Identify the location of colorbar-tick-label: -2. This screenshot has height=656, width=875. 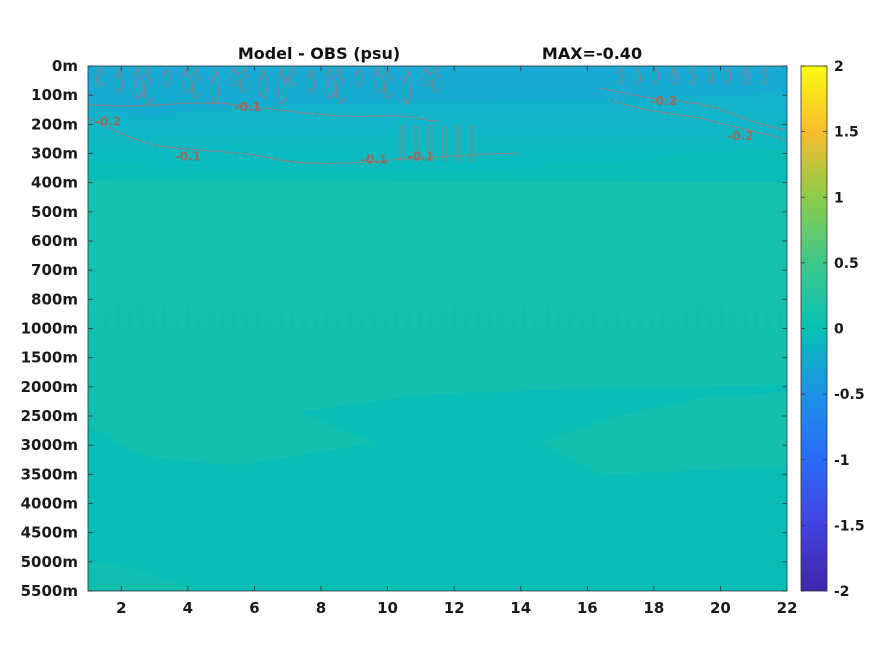
(842, 592).